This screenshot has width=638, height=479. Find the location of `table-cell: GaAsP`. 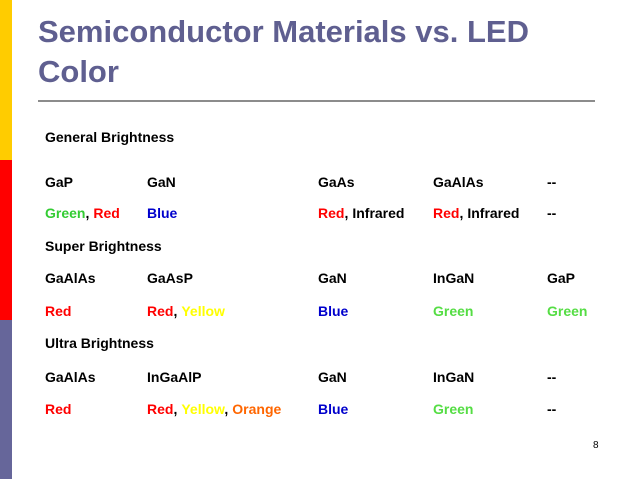

table-cell: GaAsP is located at coordinates (170, 278).